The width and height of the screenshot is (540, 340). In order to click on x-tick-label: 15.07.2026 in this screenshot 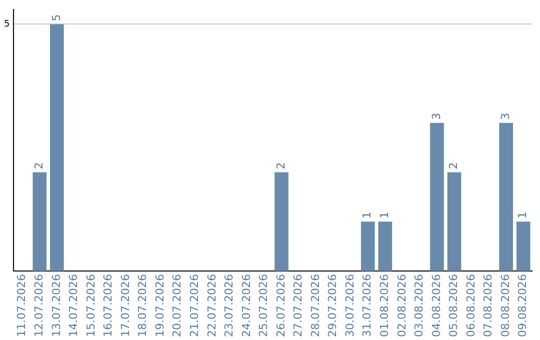, I will do `click(91, 306)`.